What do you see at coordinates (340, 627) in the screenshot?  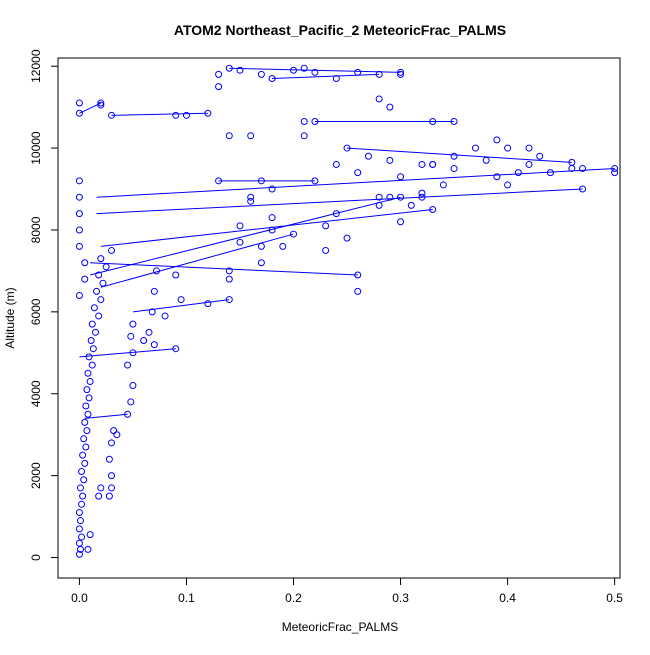 I see `x-axis-label: MeteoricFrac_PALMS` at bounding box center [340, 627].